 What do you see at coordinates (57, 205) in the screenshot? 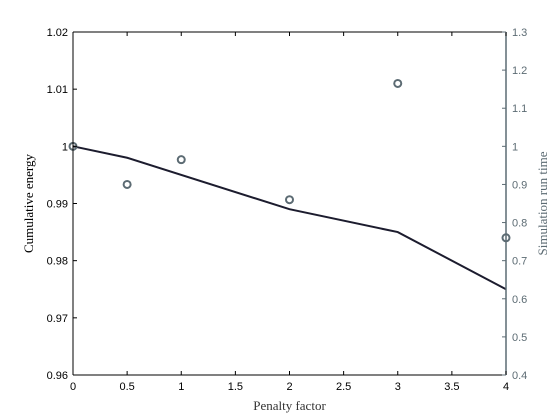
I see `left-y-tick-label: 0.99` at bounding box center [57, 205].